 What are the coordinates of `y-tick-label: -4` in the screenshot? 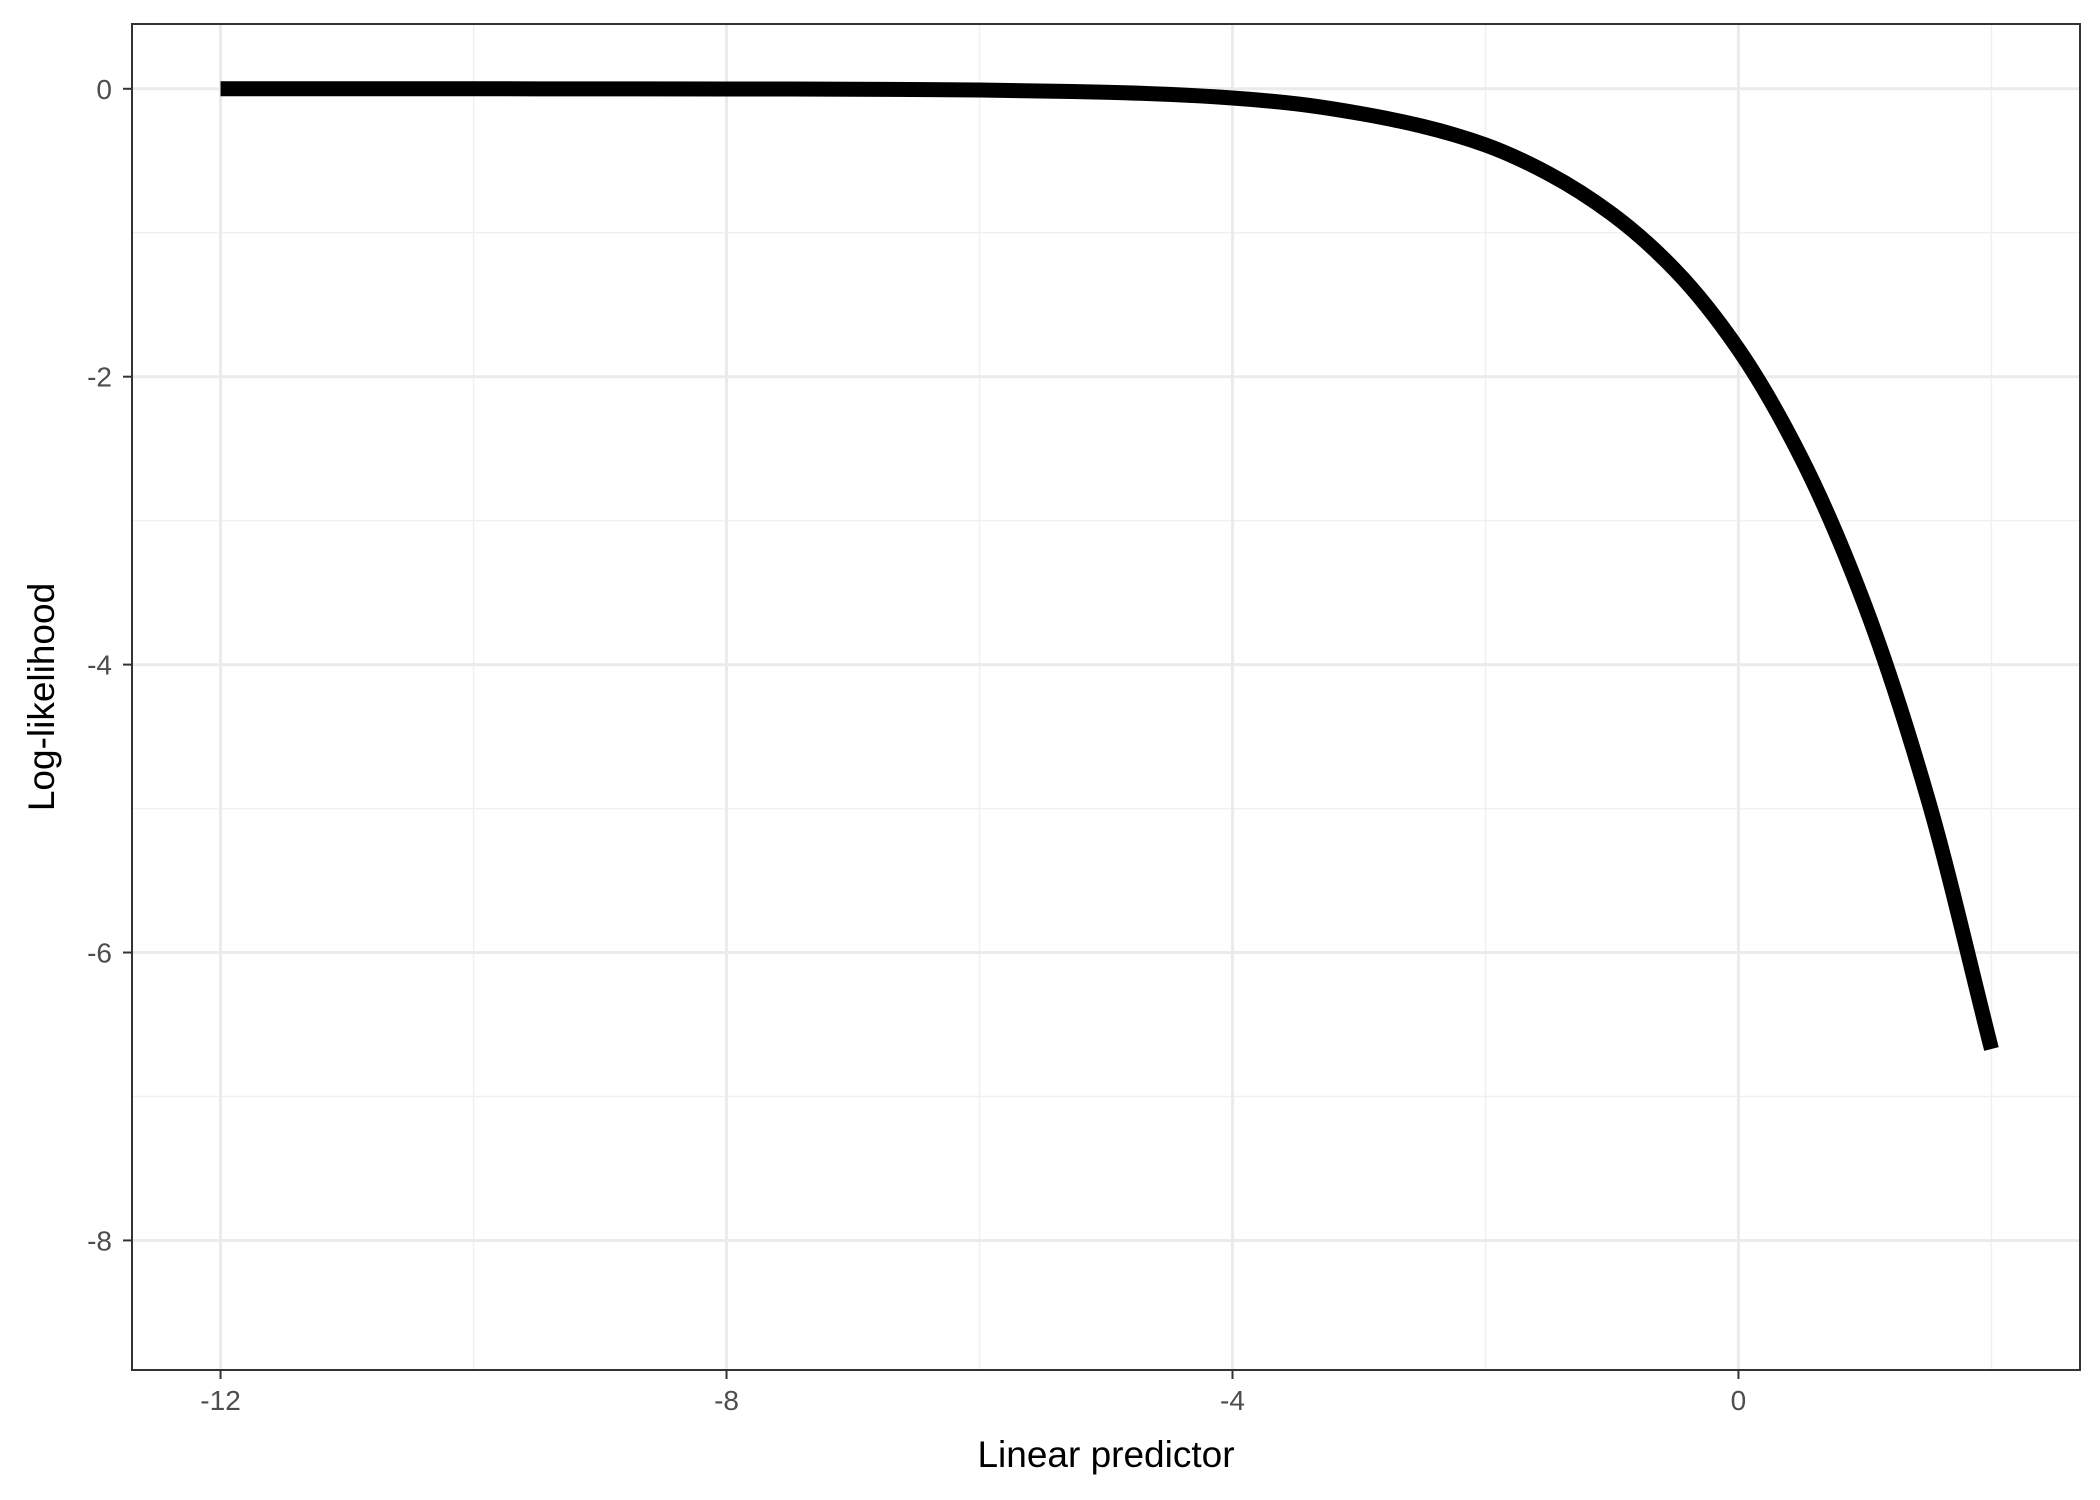 It's located at (99, 665).